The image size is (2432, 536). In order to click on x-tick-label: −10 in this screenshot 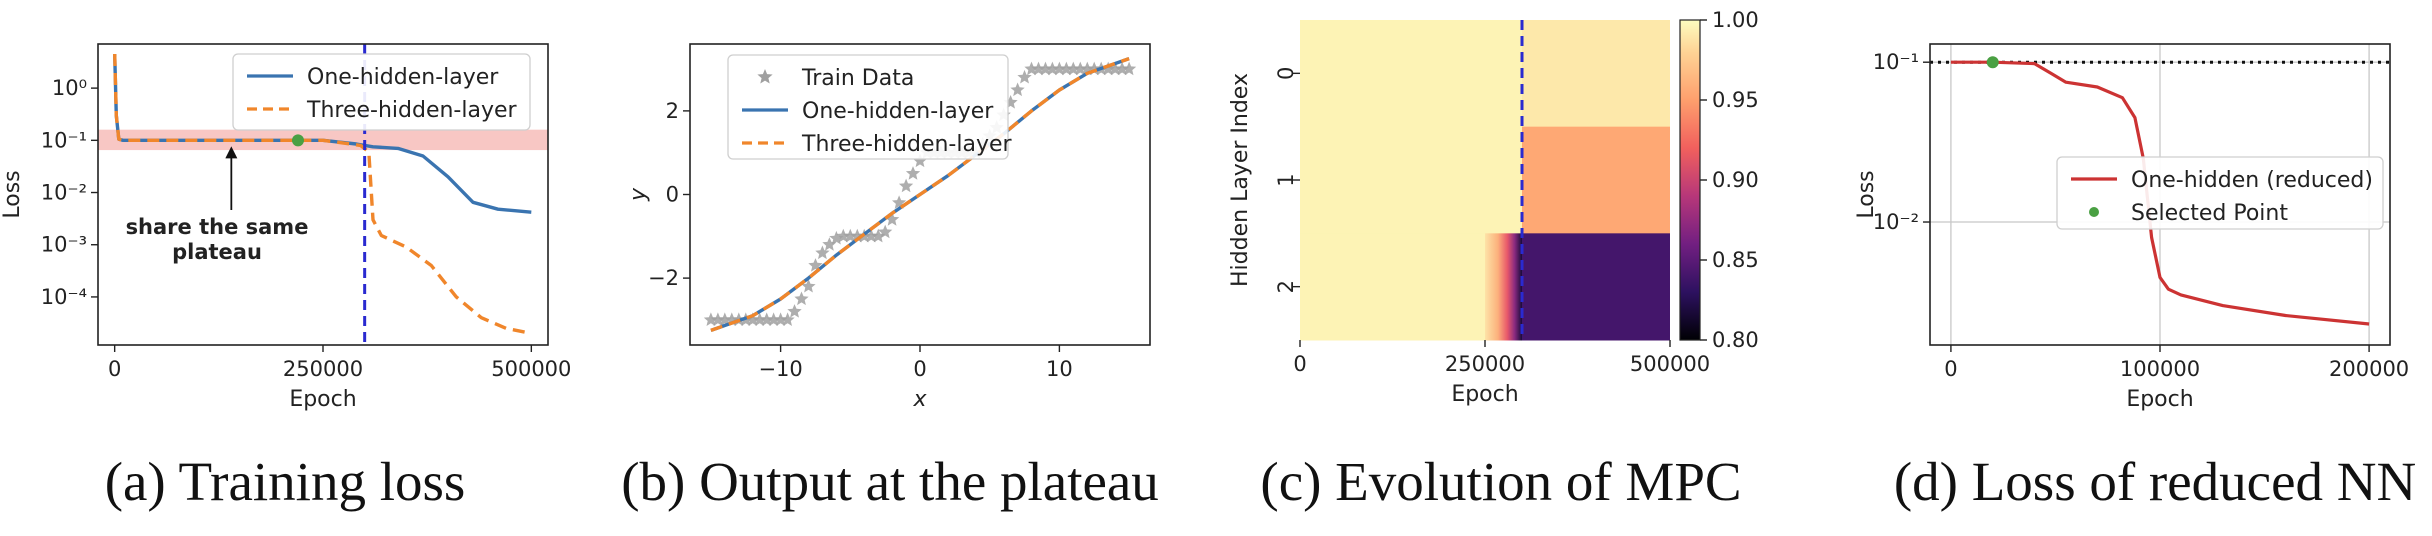, I will do `click(780, 369)`.